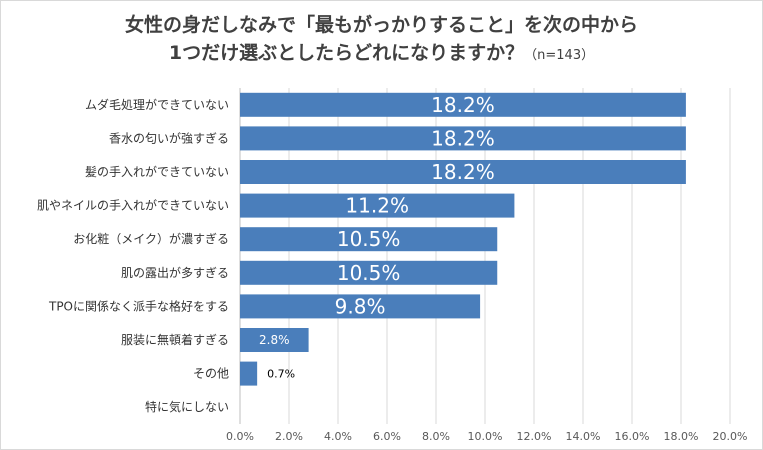 The image size is (763, 450). I want to click on value-label: 11.2%, so click(377, 206).